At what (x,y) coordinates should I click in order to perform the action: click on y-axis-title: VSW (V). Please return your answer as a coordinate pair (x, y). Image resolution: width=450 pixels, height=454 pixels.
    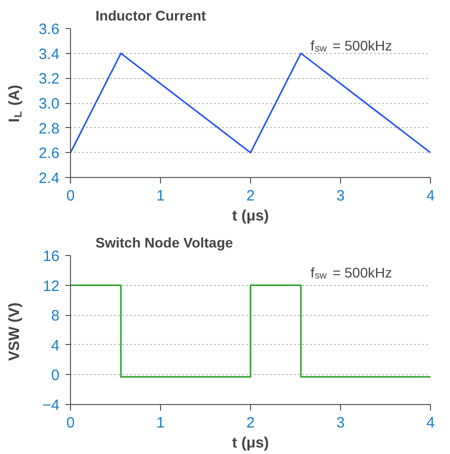
    Looking at the image, I should click on (14, 331).